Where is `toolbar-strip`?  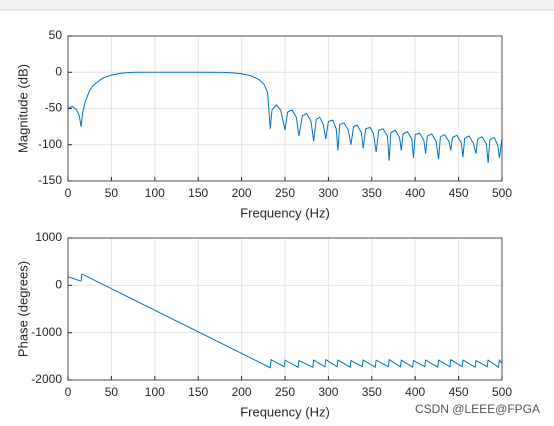 toolbar-strip is located at coordinates (277, 5).